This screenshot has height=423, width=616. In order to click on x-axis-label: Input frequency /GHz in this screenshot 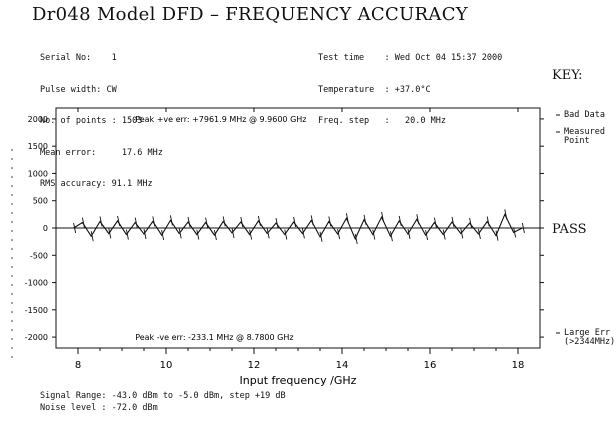, I will do `click(298, 380)`.